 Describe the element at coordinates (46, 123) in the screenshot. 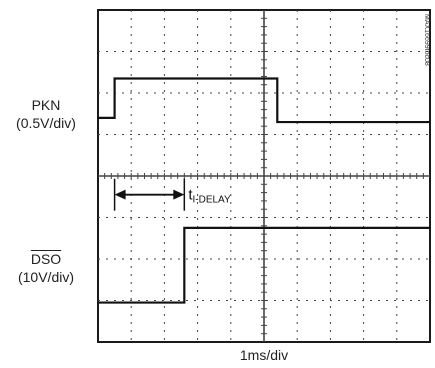

I see `pkn-channel-scale: (0.5V/div)` at that location.